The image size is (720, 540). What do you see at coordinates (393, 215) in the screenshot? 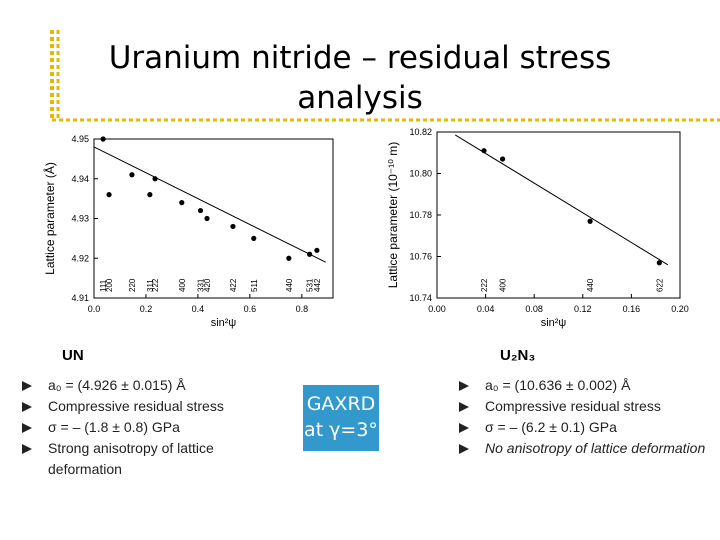
I see `y-axis-label: Lattice parameter (10⁻¹⁰ m)` at bounding box center [393, 215].